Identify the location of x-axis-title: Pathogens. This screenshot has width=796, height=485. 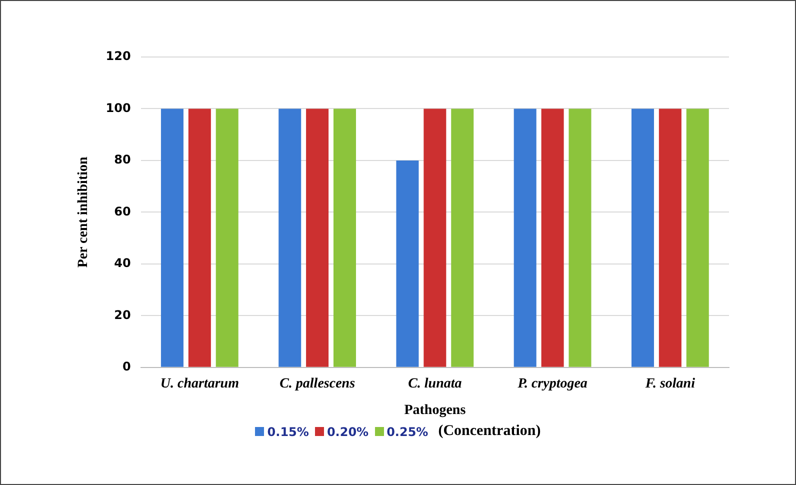
(435, 410).